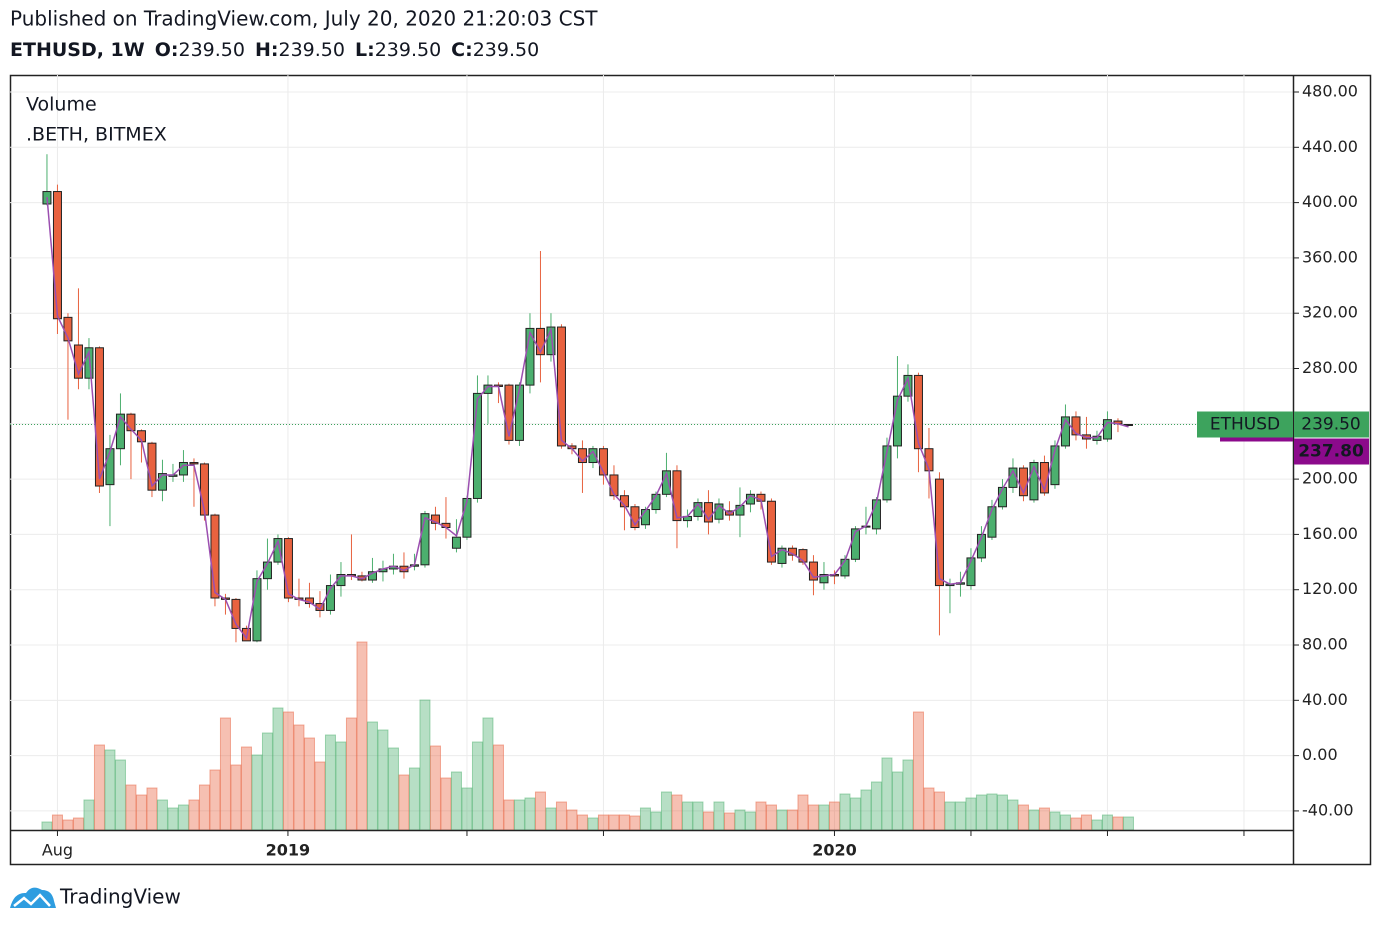 This screenshot has height=929, width=1383. Describe the element at coordinates (506, 50) in the screenshot. I see `ohlc-value: 239.50` at that location.